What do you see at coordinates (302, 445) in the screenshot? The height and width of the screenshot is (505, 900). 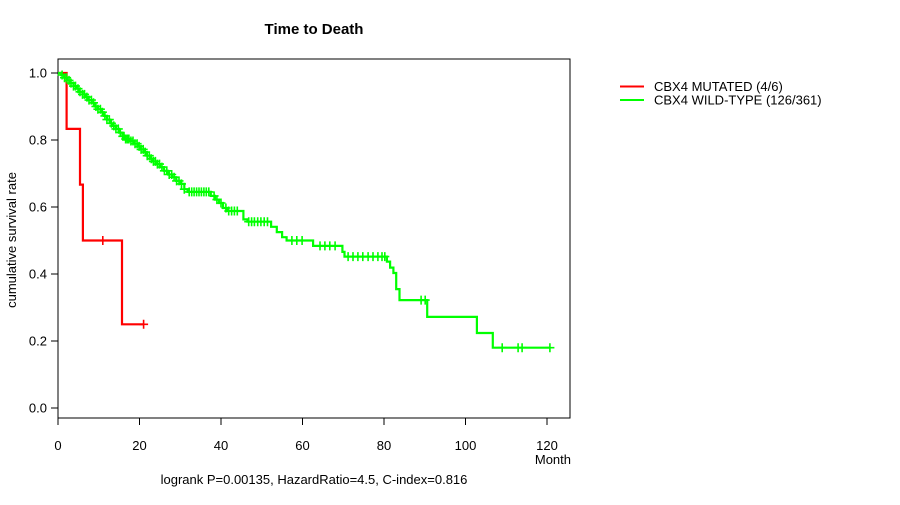 I see `x-tick-label: 60` at bounding box center [302, 445].